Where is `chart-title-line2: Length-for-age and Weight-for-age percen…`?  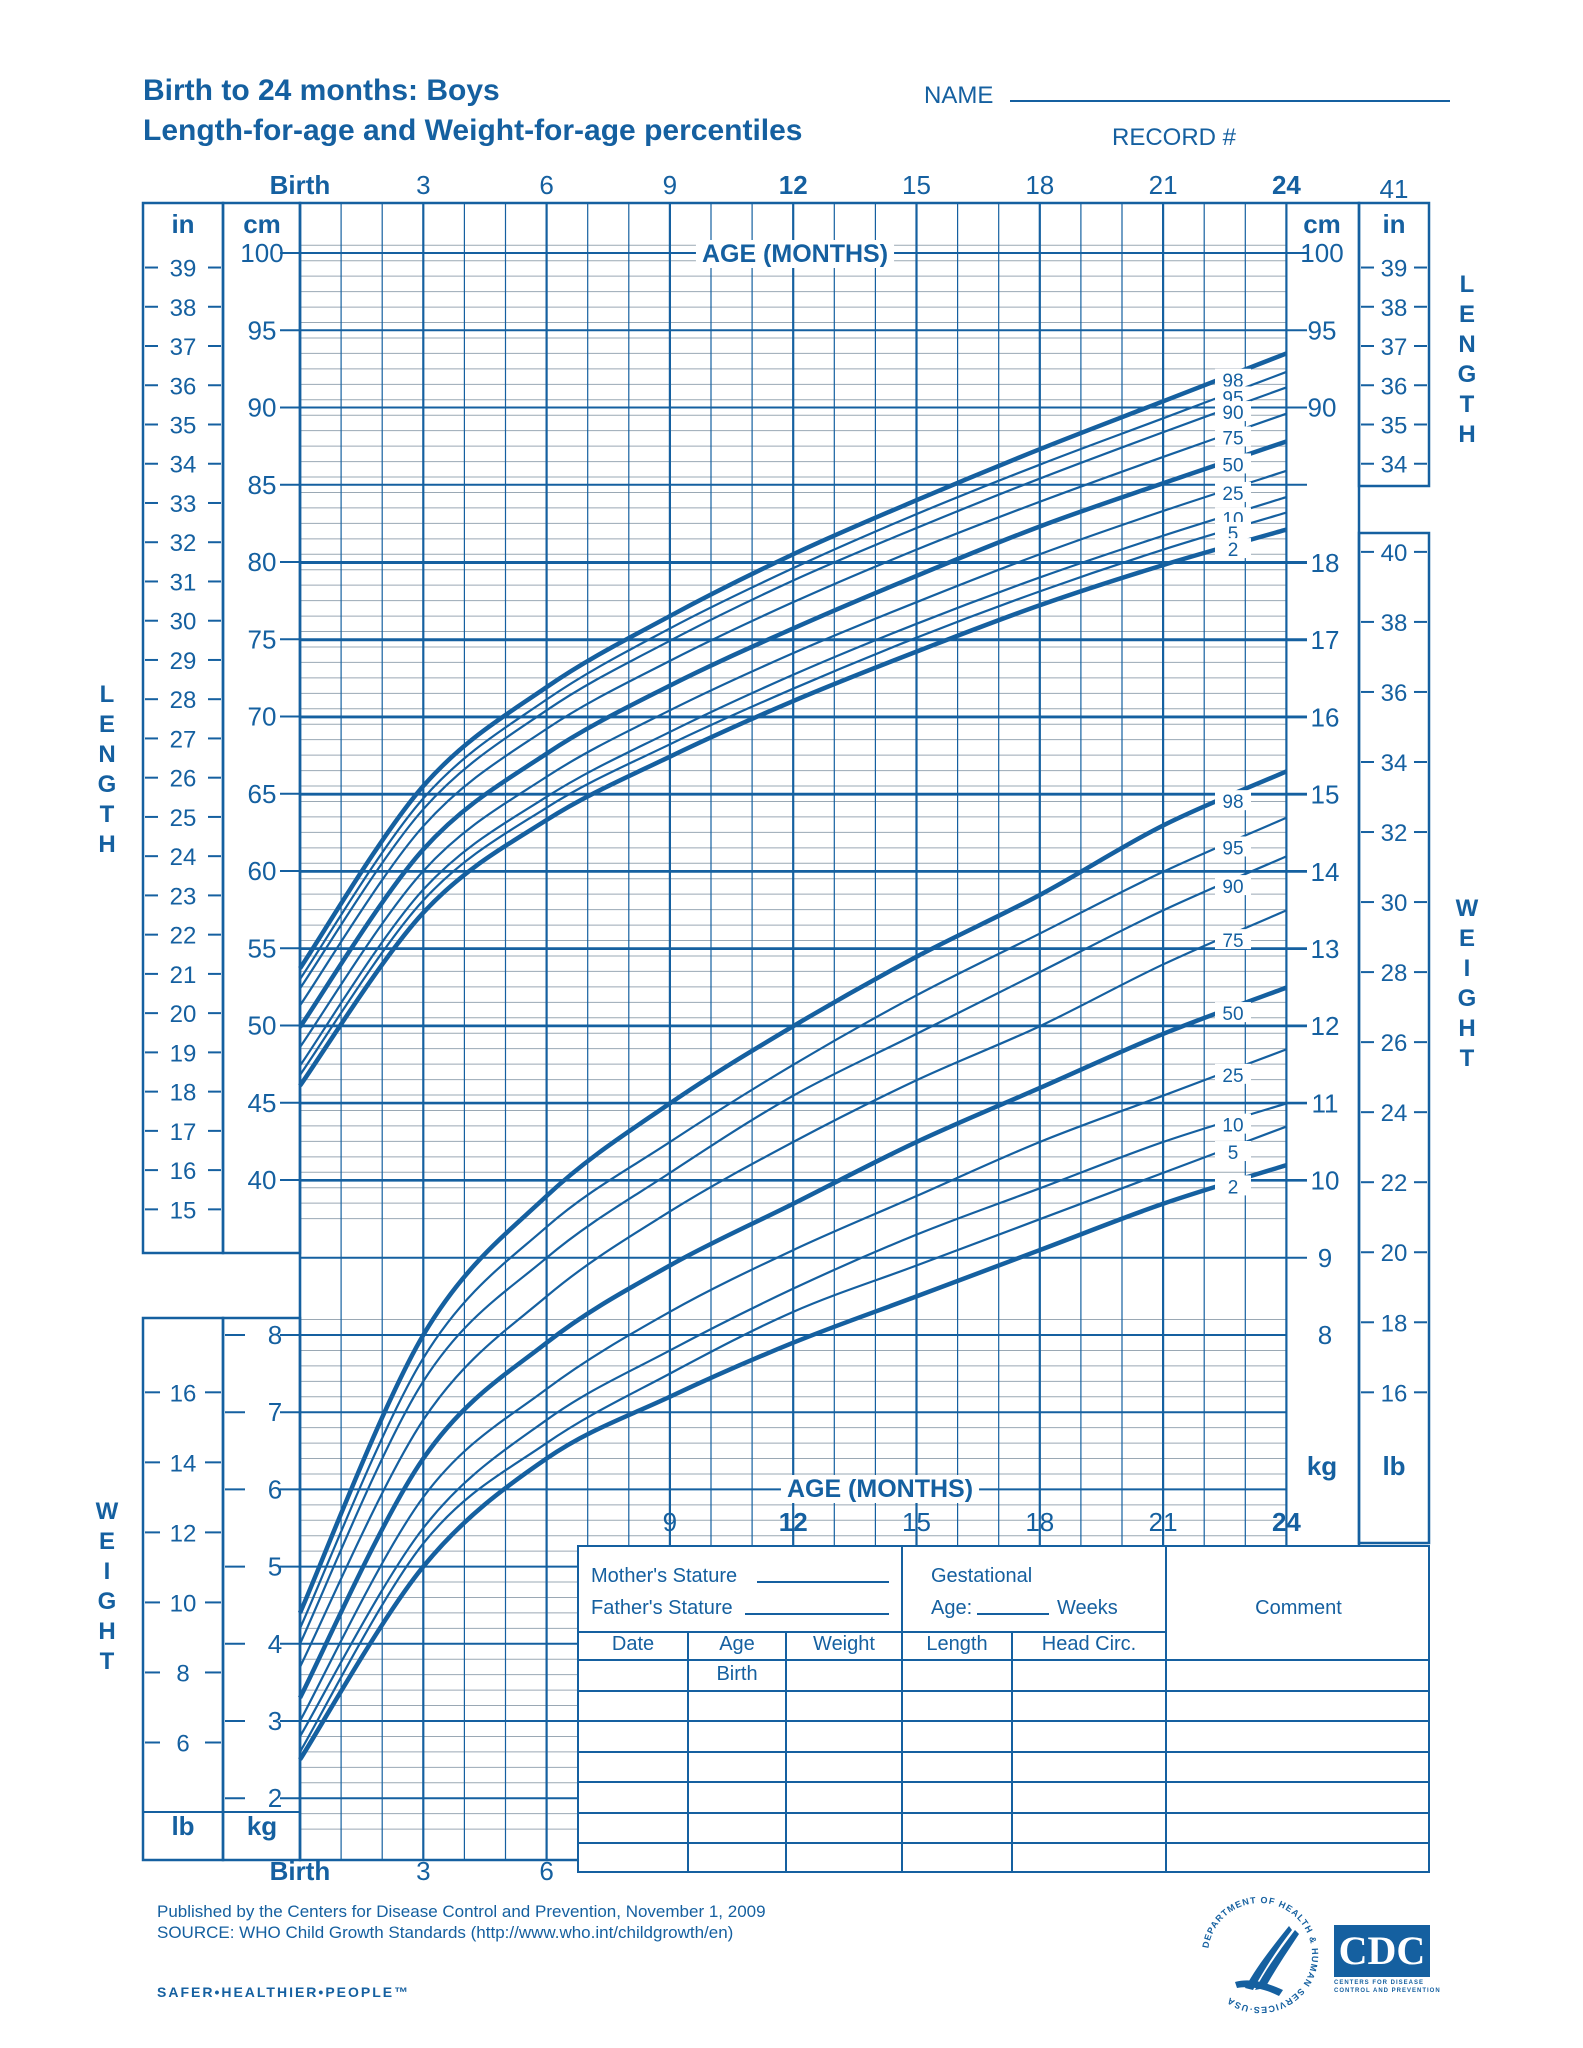 chart-title-line2: Length-for-age and Weight-for-age percen… is located at coordinates (473, 130).